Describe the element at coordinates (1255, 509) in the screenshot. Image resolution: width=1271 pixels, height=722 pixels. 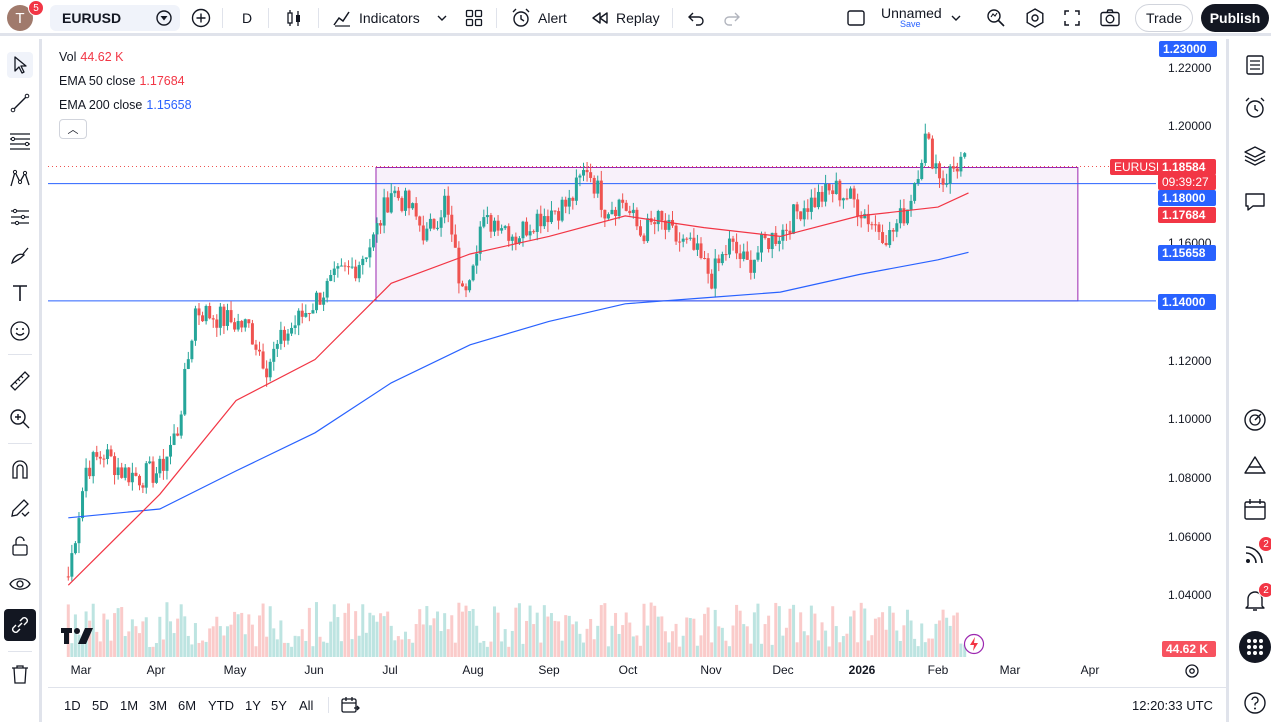
I see `calendar-icon` at that location.